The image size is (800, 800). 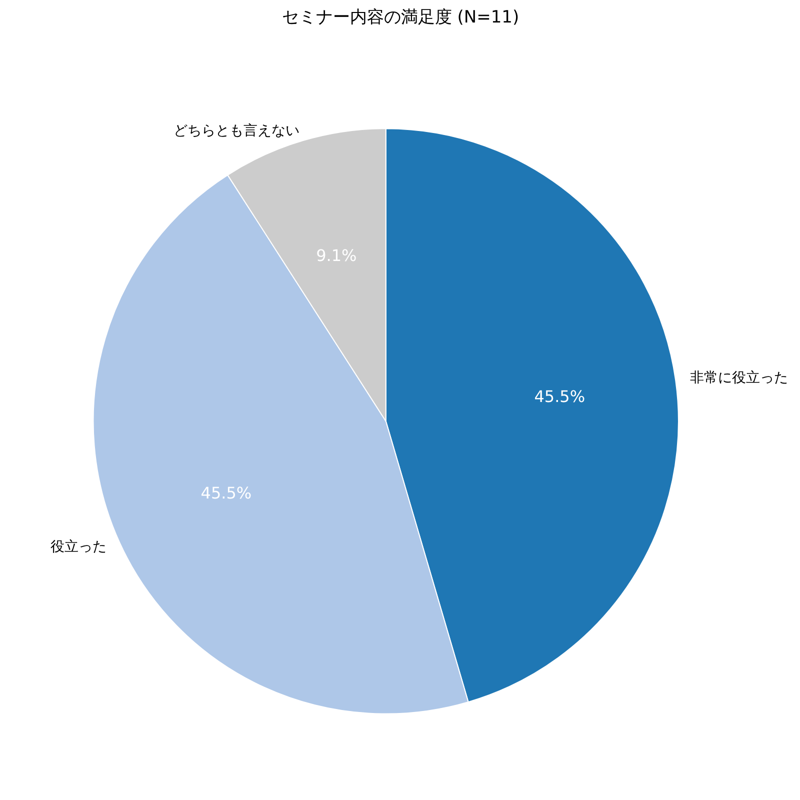 What do you see at coordinates (739, 378) in the screenshot?
I see `slice-label: 非常に役立った` at bounding box center [739, 378].